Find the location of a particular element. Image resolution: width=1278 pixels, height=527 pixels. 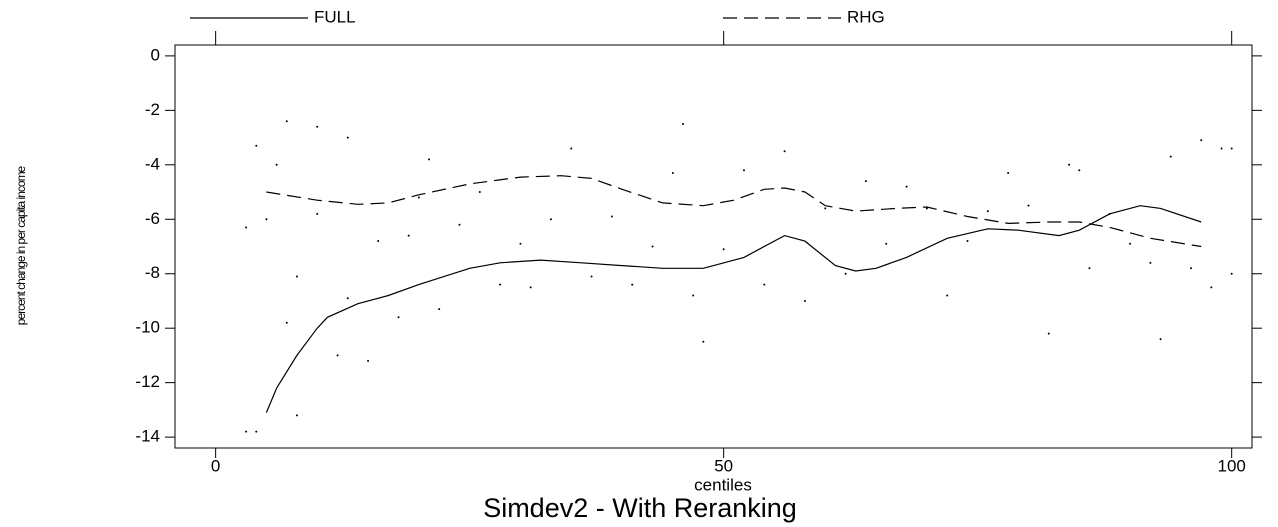

x-tick-label: 50 is located at coordinates (723, 465).